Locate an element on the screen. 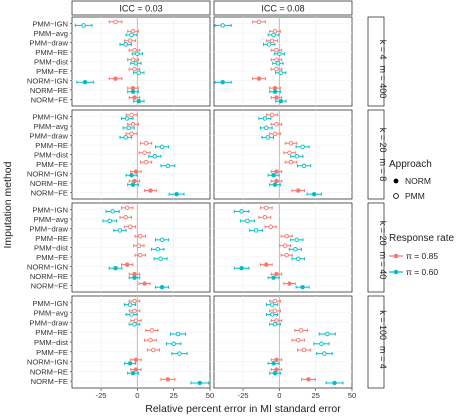 The height and width of the screenshot is (417, 474). point-pi060-r3-c1-pmm-dist is located at coordinates (157, 249).